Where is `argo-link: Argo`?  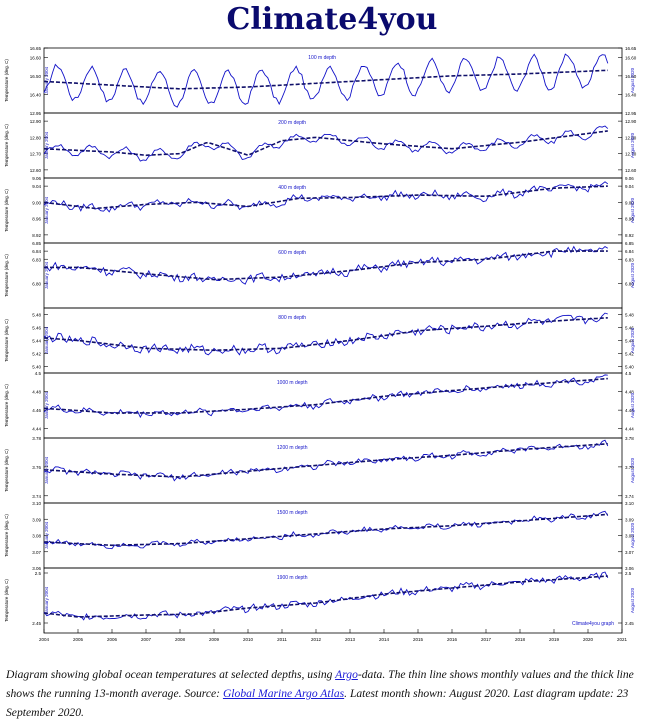 argo-link: Argo is located at coordinates (346, 674).